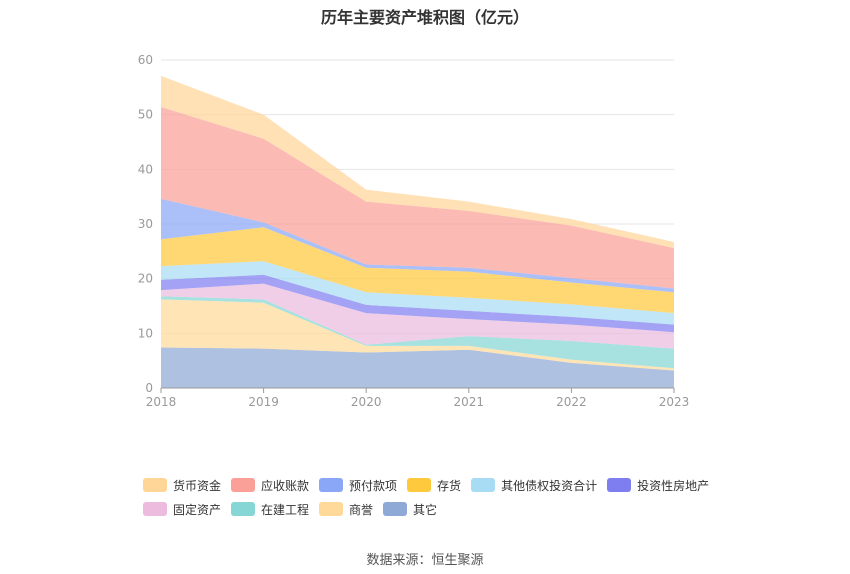 This screenshot has width=850, height=574. Describe the element at coordinates (161, 402) in the screenshot. I see `x-tick-label: 2018` at that location.